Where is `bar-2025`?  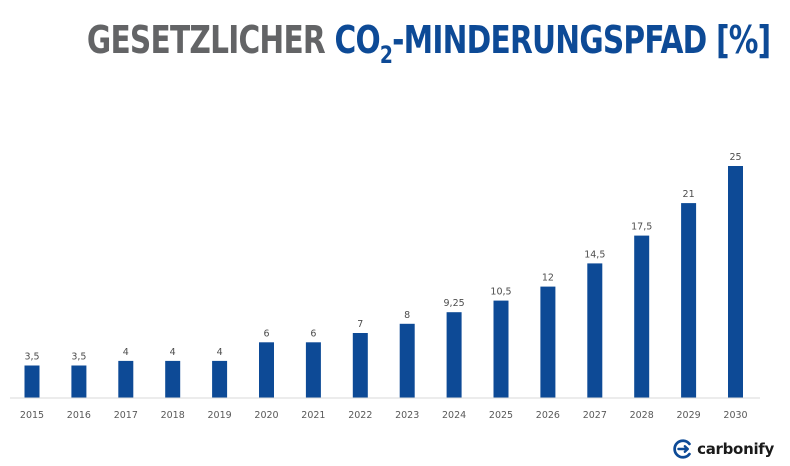
bar-2025 is located at coordinates (501, 349).